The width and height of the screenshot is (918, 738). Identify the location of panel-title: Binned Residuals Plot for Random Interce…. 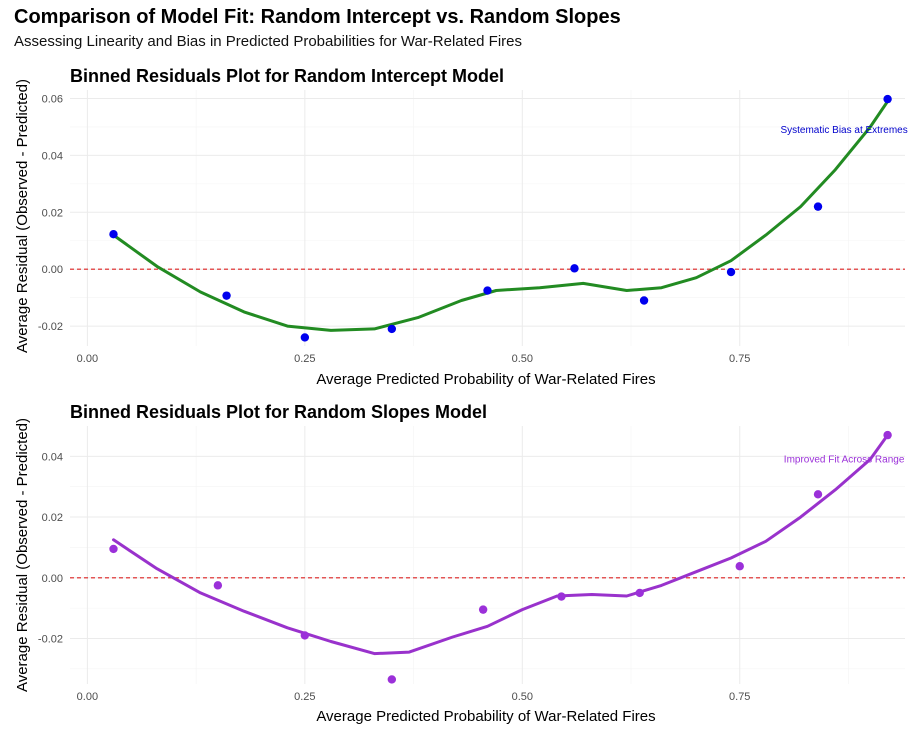
(287, 76).